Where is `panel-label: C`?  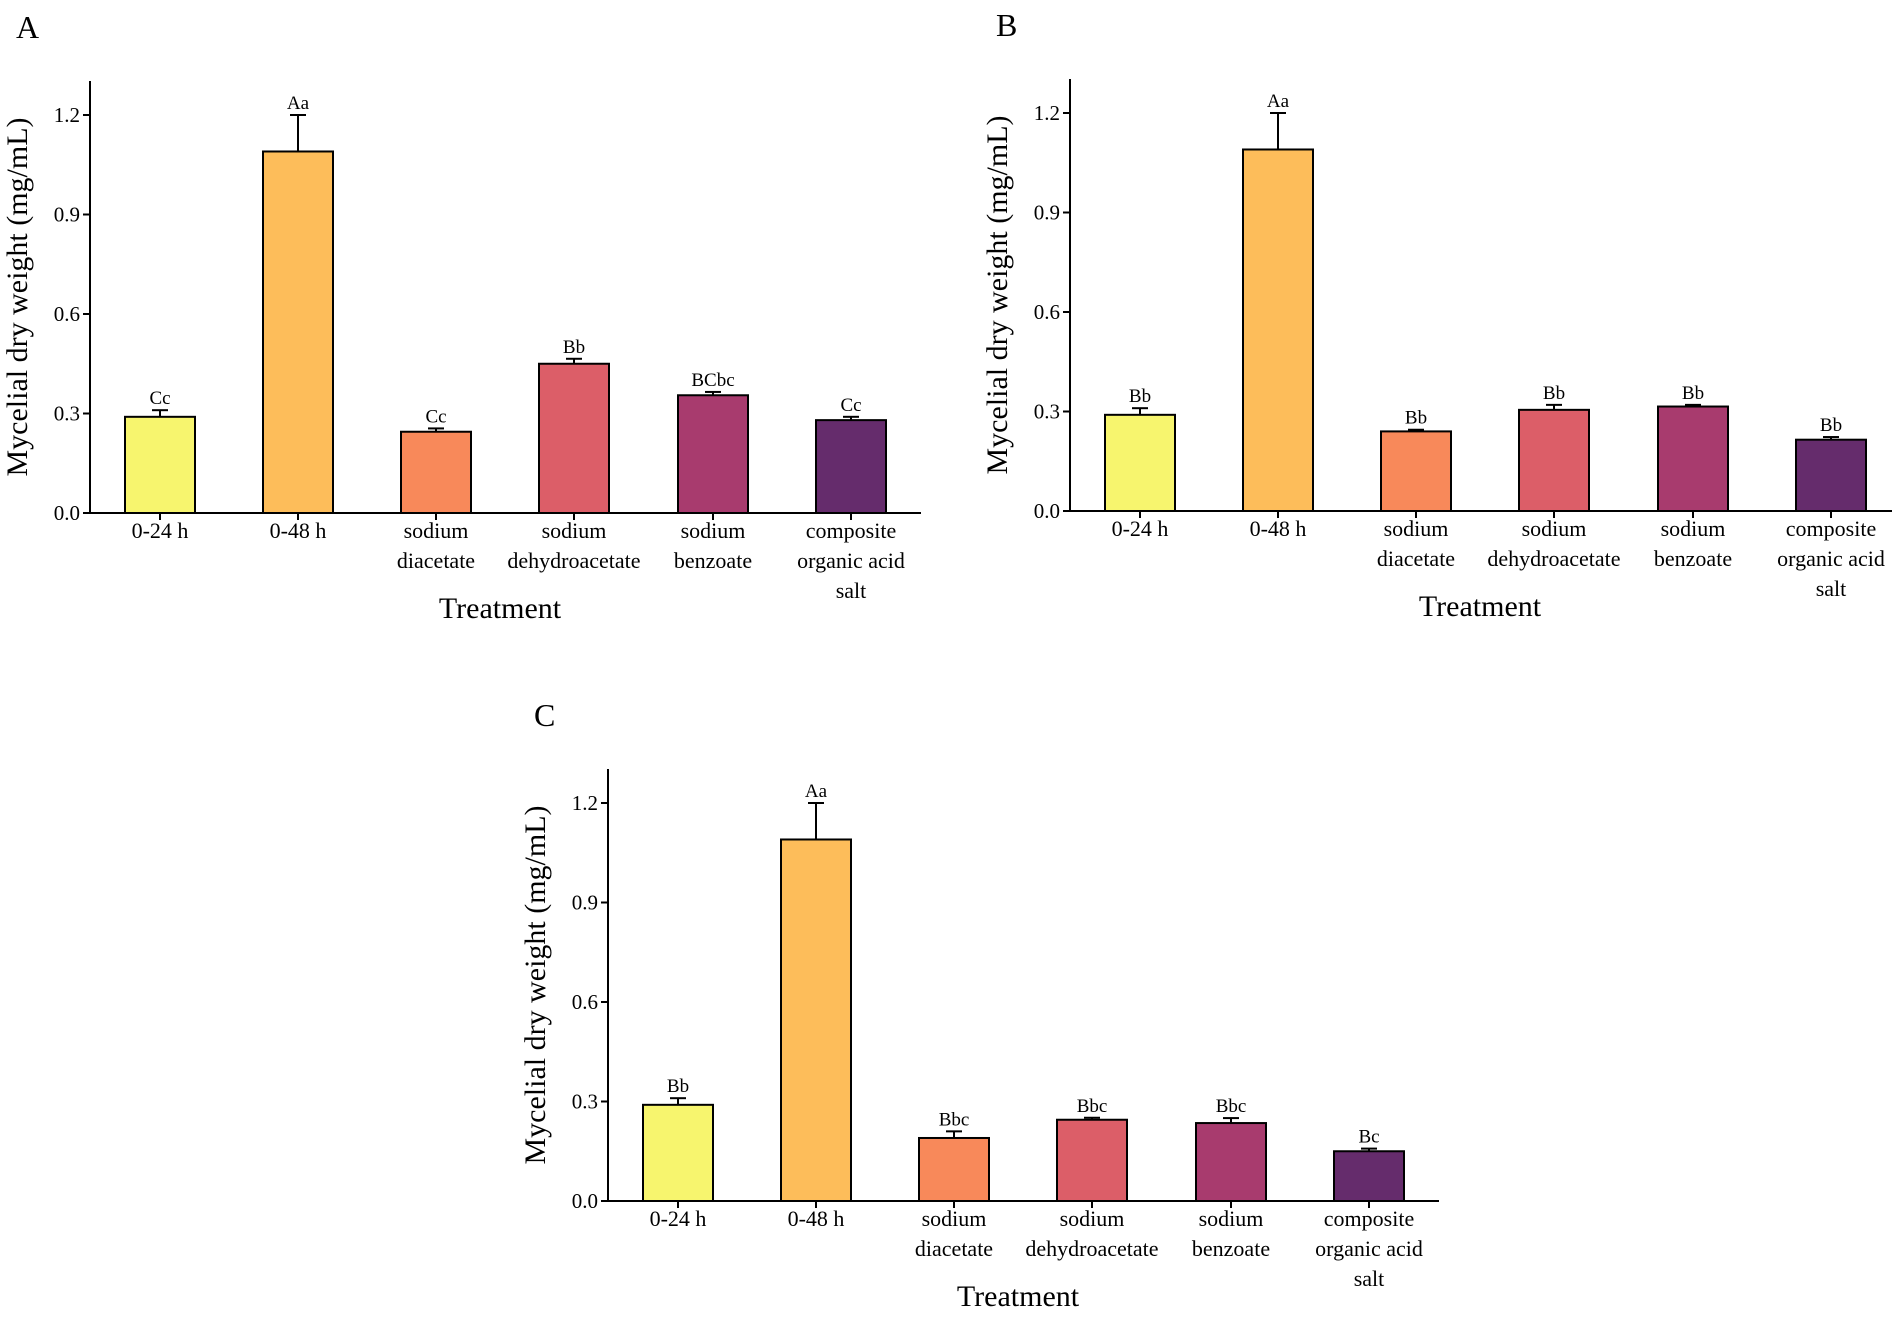
panel-label: C is located at coordinates (544, 715).